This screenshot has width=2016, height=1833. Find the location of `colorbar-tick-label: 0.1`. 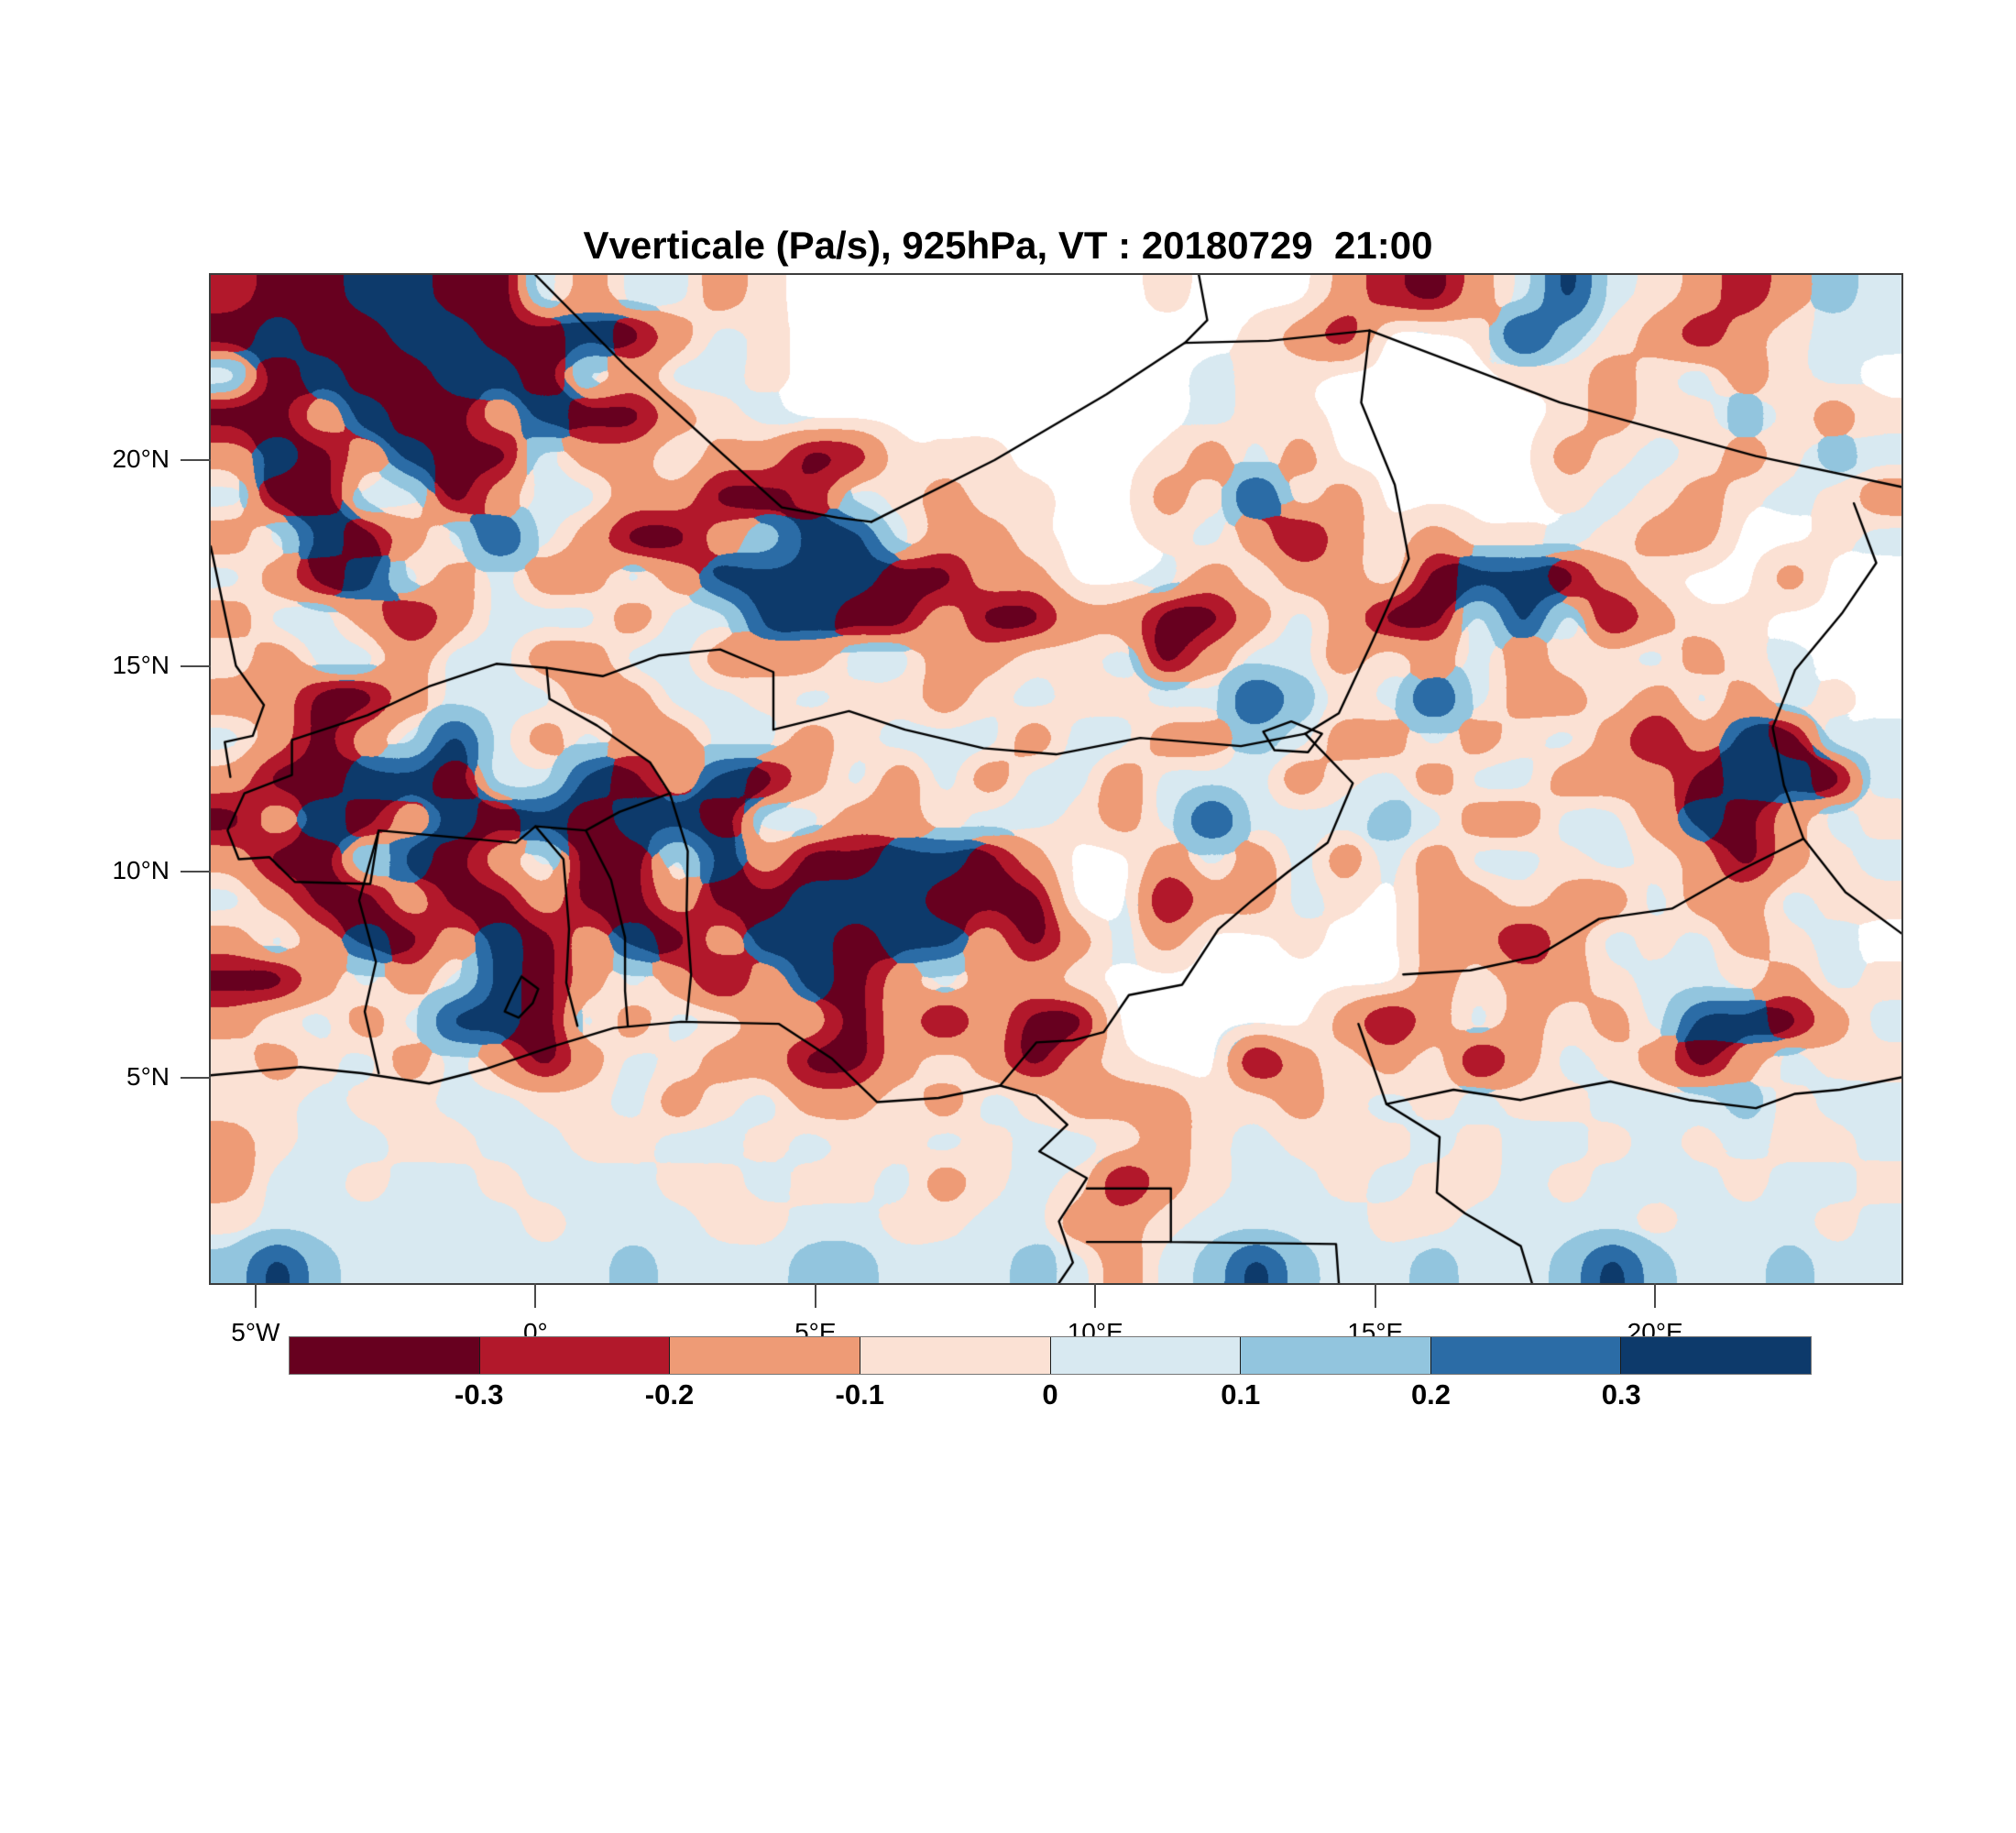

colorbar-tick-label: 0.1 is located at coordinates (1241, 1394).